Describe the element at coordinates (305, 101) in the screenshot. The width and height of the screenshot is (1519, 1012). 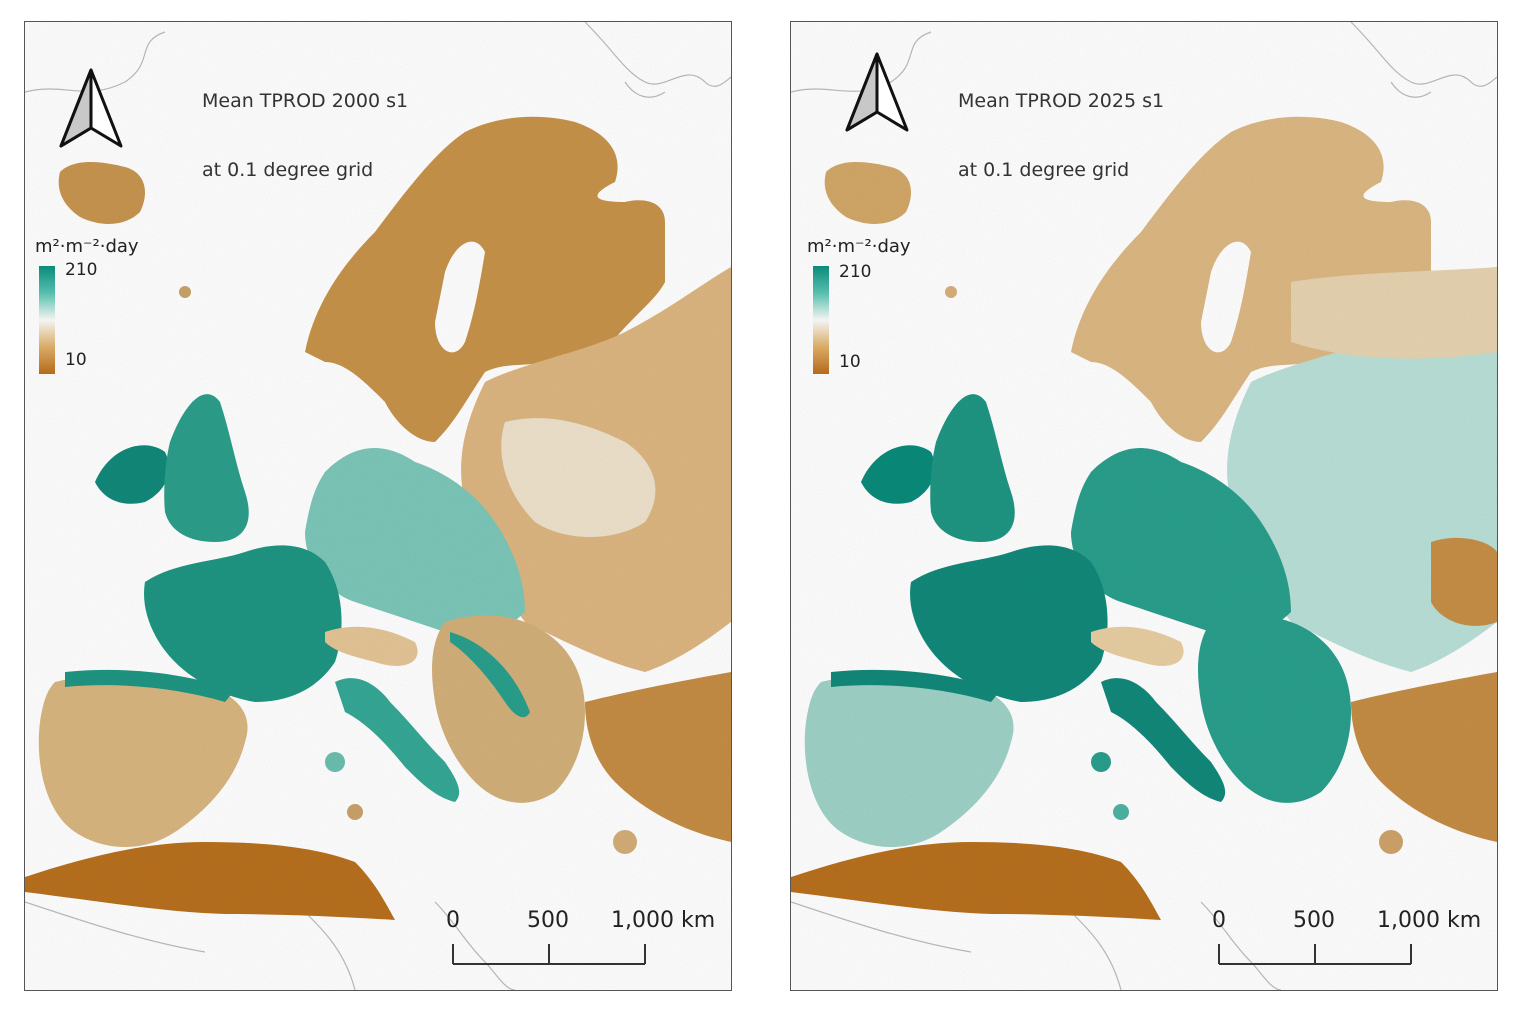
I see `map-title-line1: Mean TPROD 2000 s1` at that location.